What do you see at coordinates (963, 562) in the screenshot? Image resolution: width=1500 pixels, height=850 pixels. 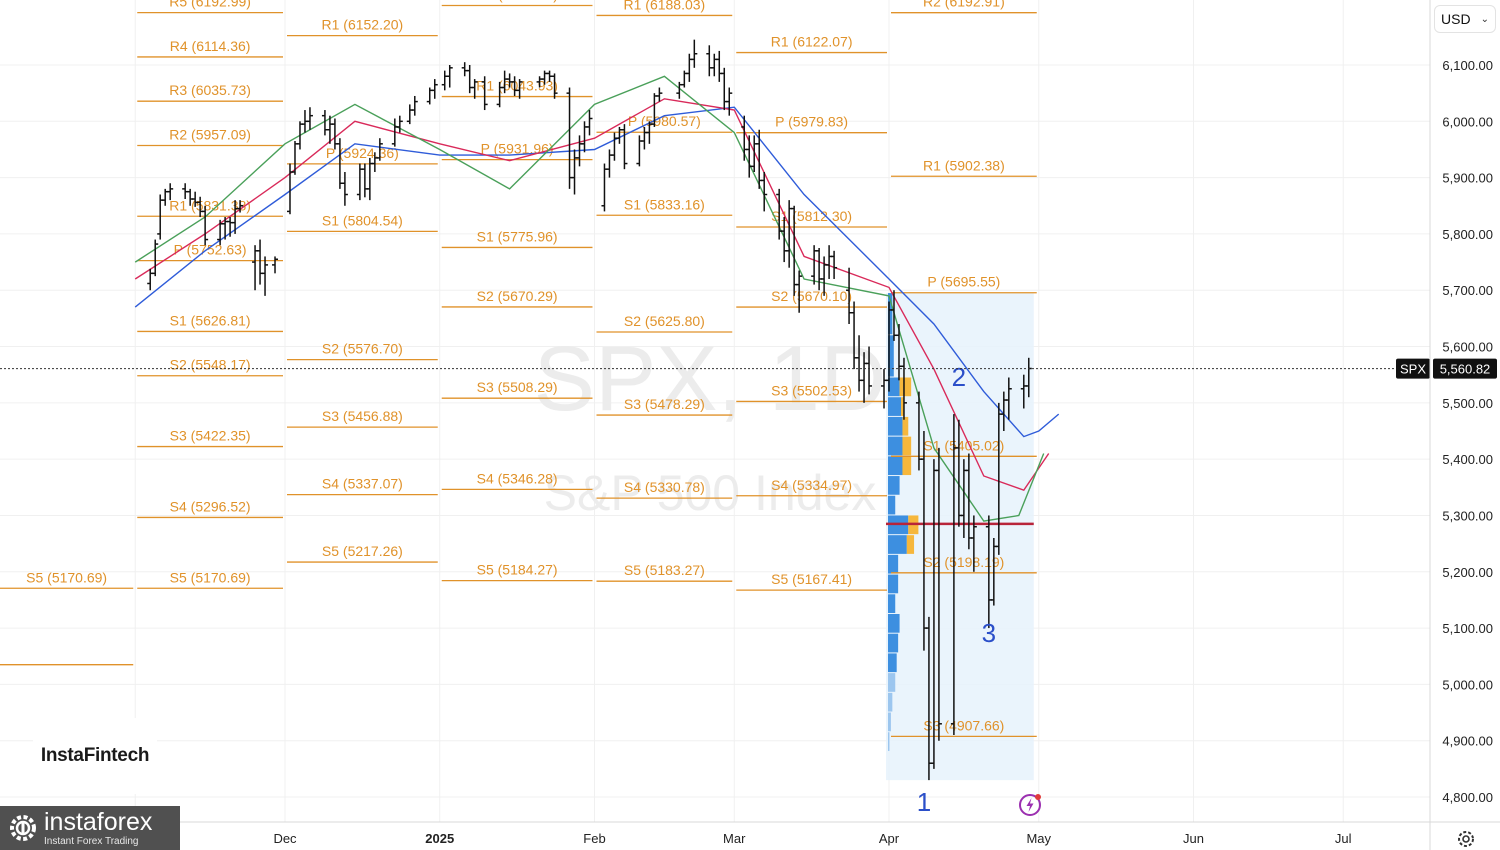 I see `pivot-label: S2 (5198.19)` at bounding box center [963, 562].